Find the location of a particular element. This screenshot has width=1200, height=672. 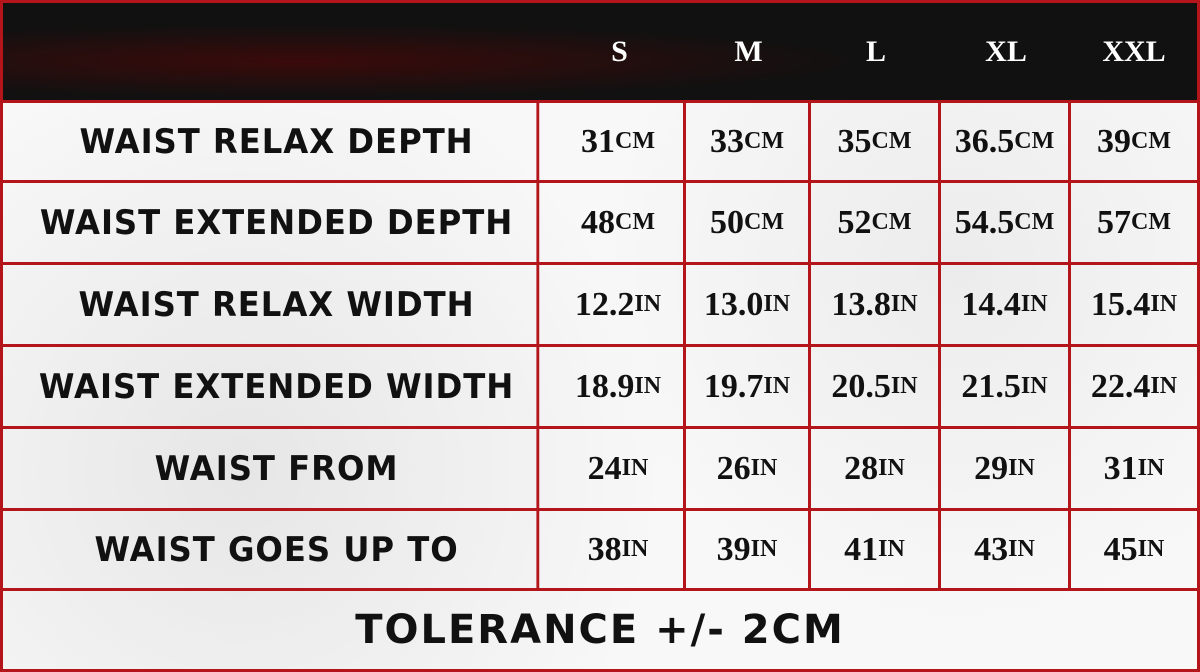

value-number: 26 is located at coordinates (733, 468).